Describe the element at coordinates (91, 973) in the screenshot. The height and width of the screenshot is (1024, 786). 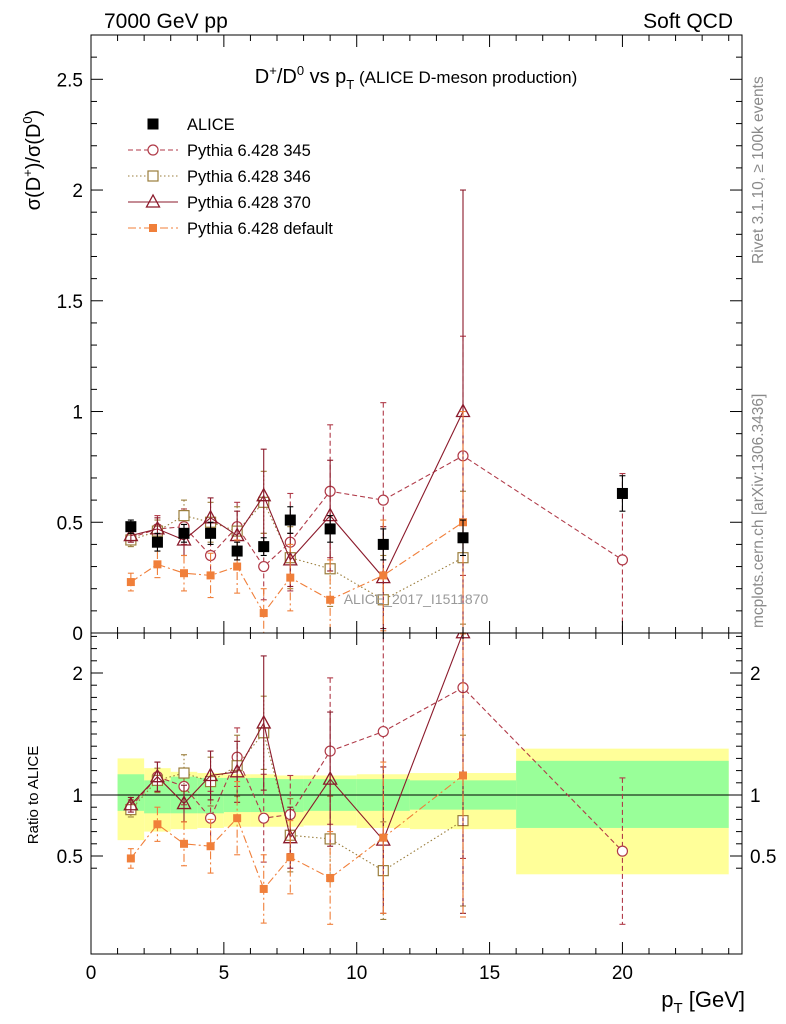
I see `x-tick-label: 0` at that location.